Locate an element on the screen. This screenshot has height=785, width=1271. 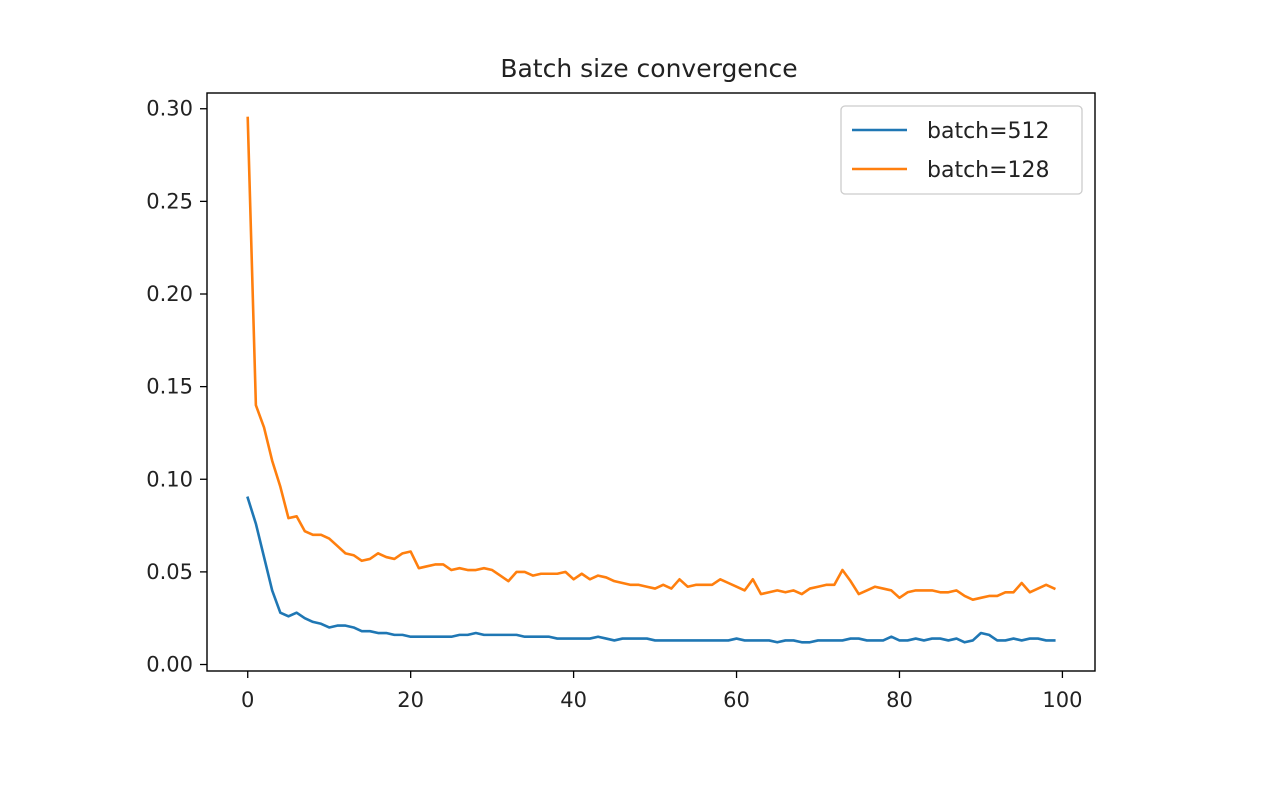
x-tick-label: 100 is located at coordinates (1062, 700).